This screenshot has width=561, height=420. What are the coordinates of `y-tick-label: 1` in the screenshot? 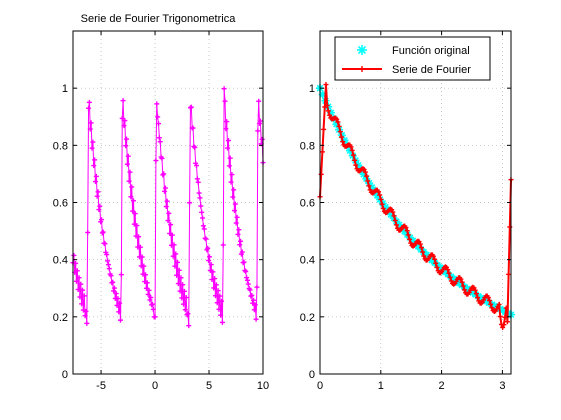 It's located at (312, 89).